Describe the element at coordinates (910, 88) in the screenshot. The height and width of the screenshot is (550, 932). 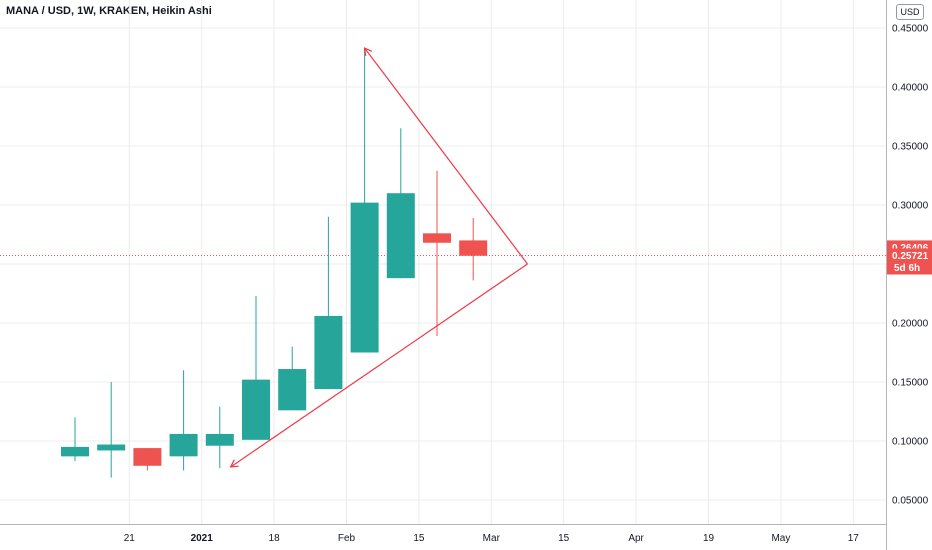
I see `y-tick-label: 0.40000` at that location.